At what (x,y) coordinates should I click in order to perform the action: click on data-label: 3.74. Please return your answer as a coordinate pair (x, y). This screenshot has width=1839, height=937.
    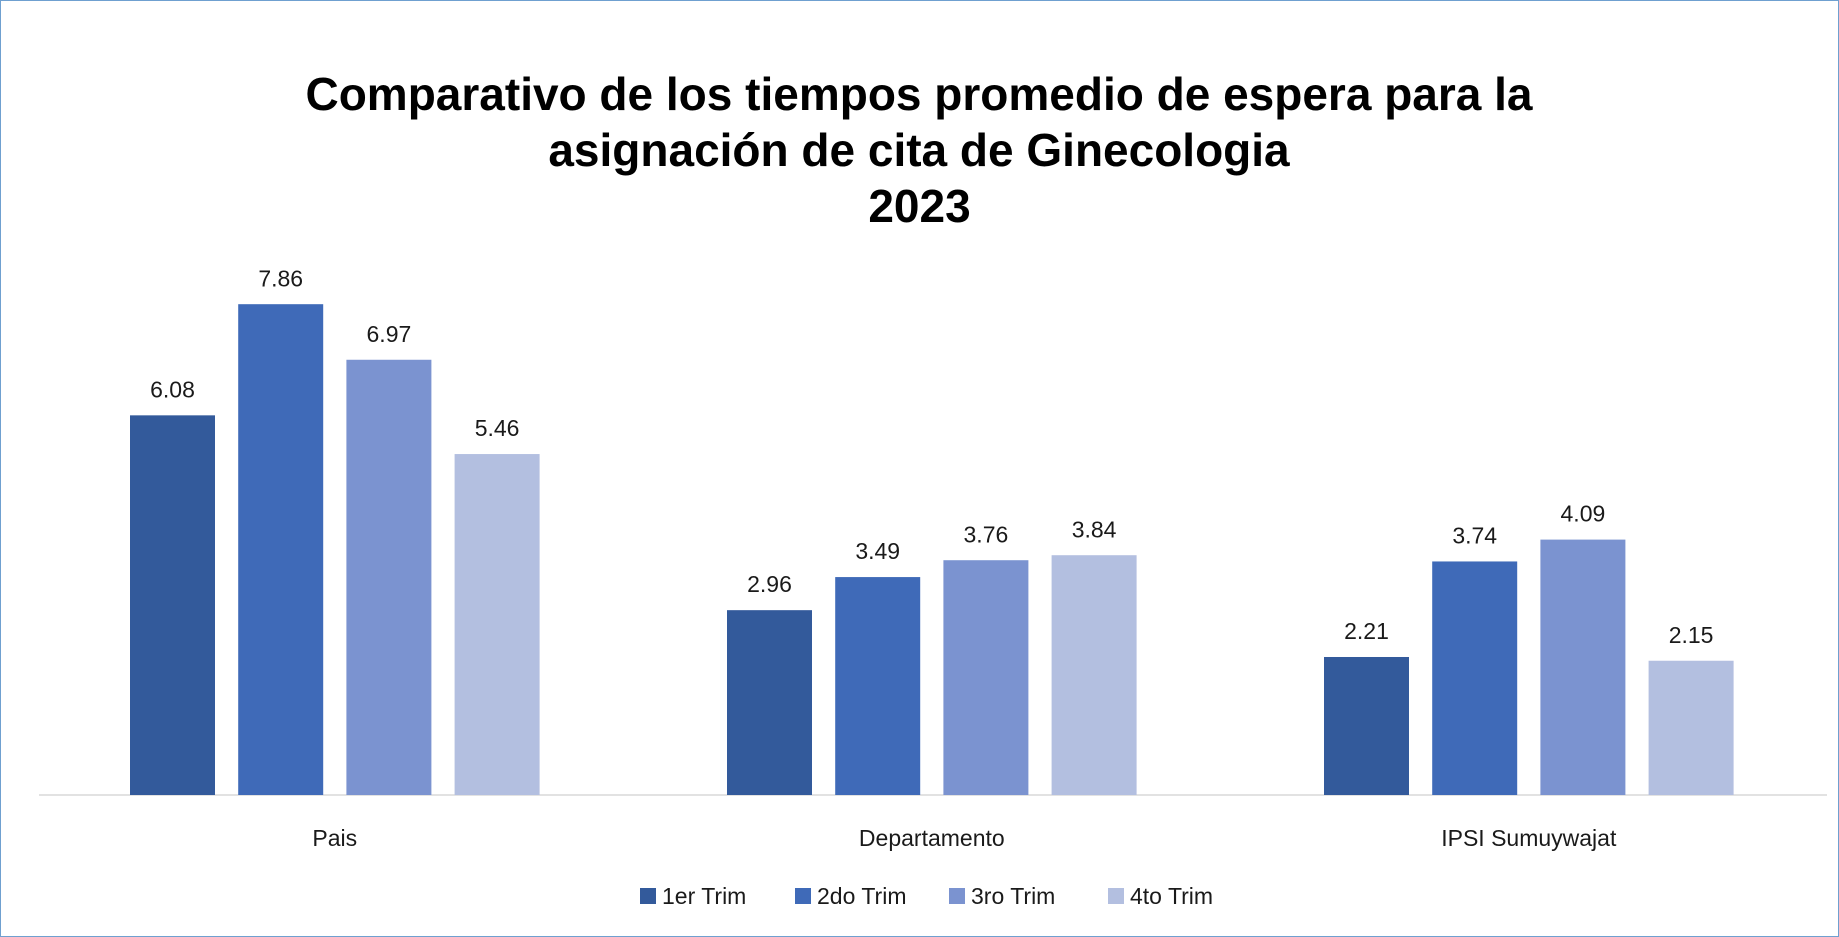
    Looking at the image, I should click on (1474, 536).